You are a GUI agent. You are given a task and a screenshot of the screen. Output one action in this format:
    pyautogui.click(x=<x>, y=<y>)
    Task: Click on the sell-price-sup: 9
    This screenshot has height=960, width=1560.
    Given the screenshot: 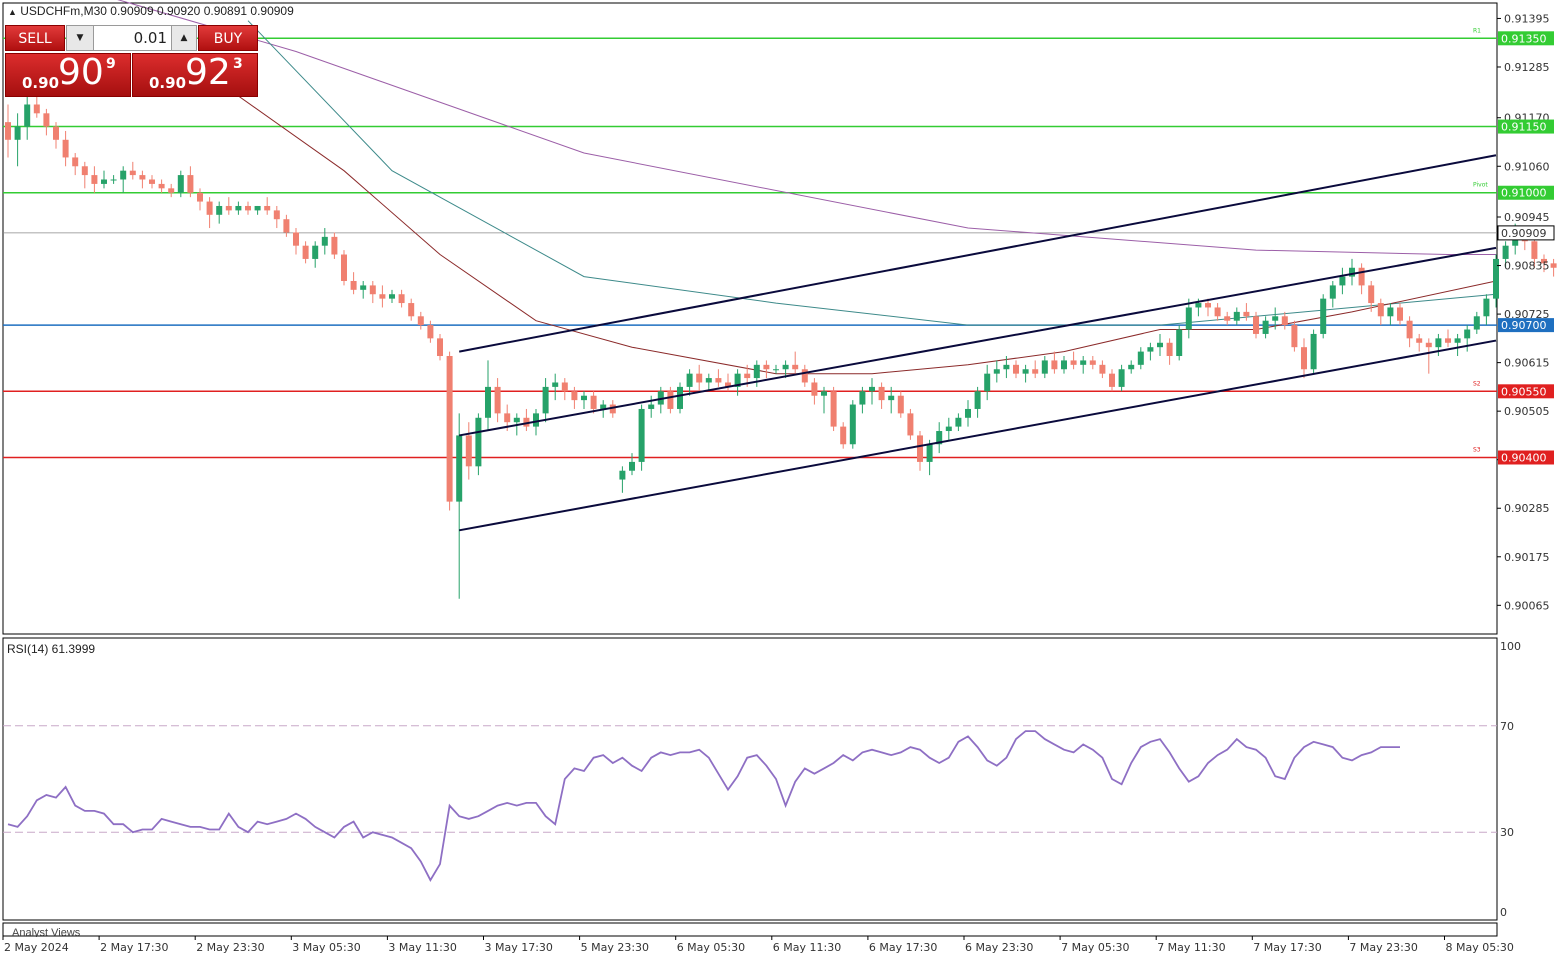 What is the action you would take?
    pyautogui.click(x=111, y=64)
    